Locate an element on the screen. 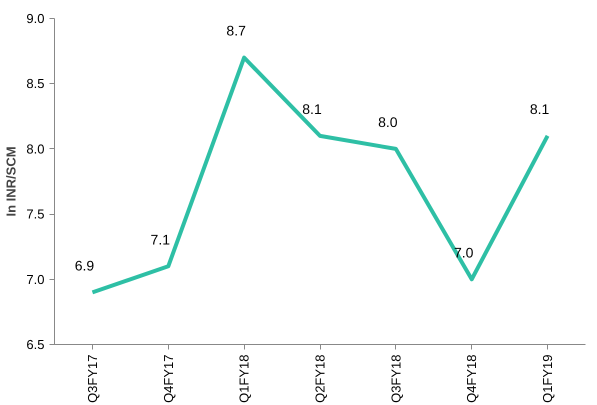  x-tick-label: Q4FY18 is located at coordinates (472, 378).